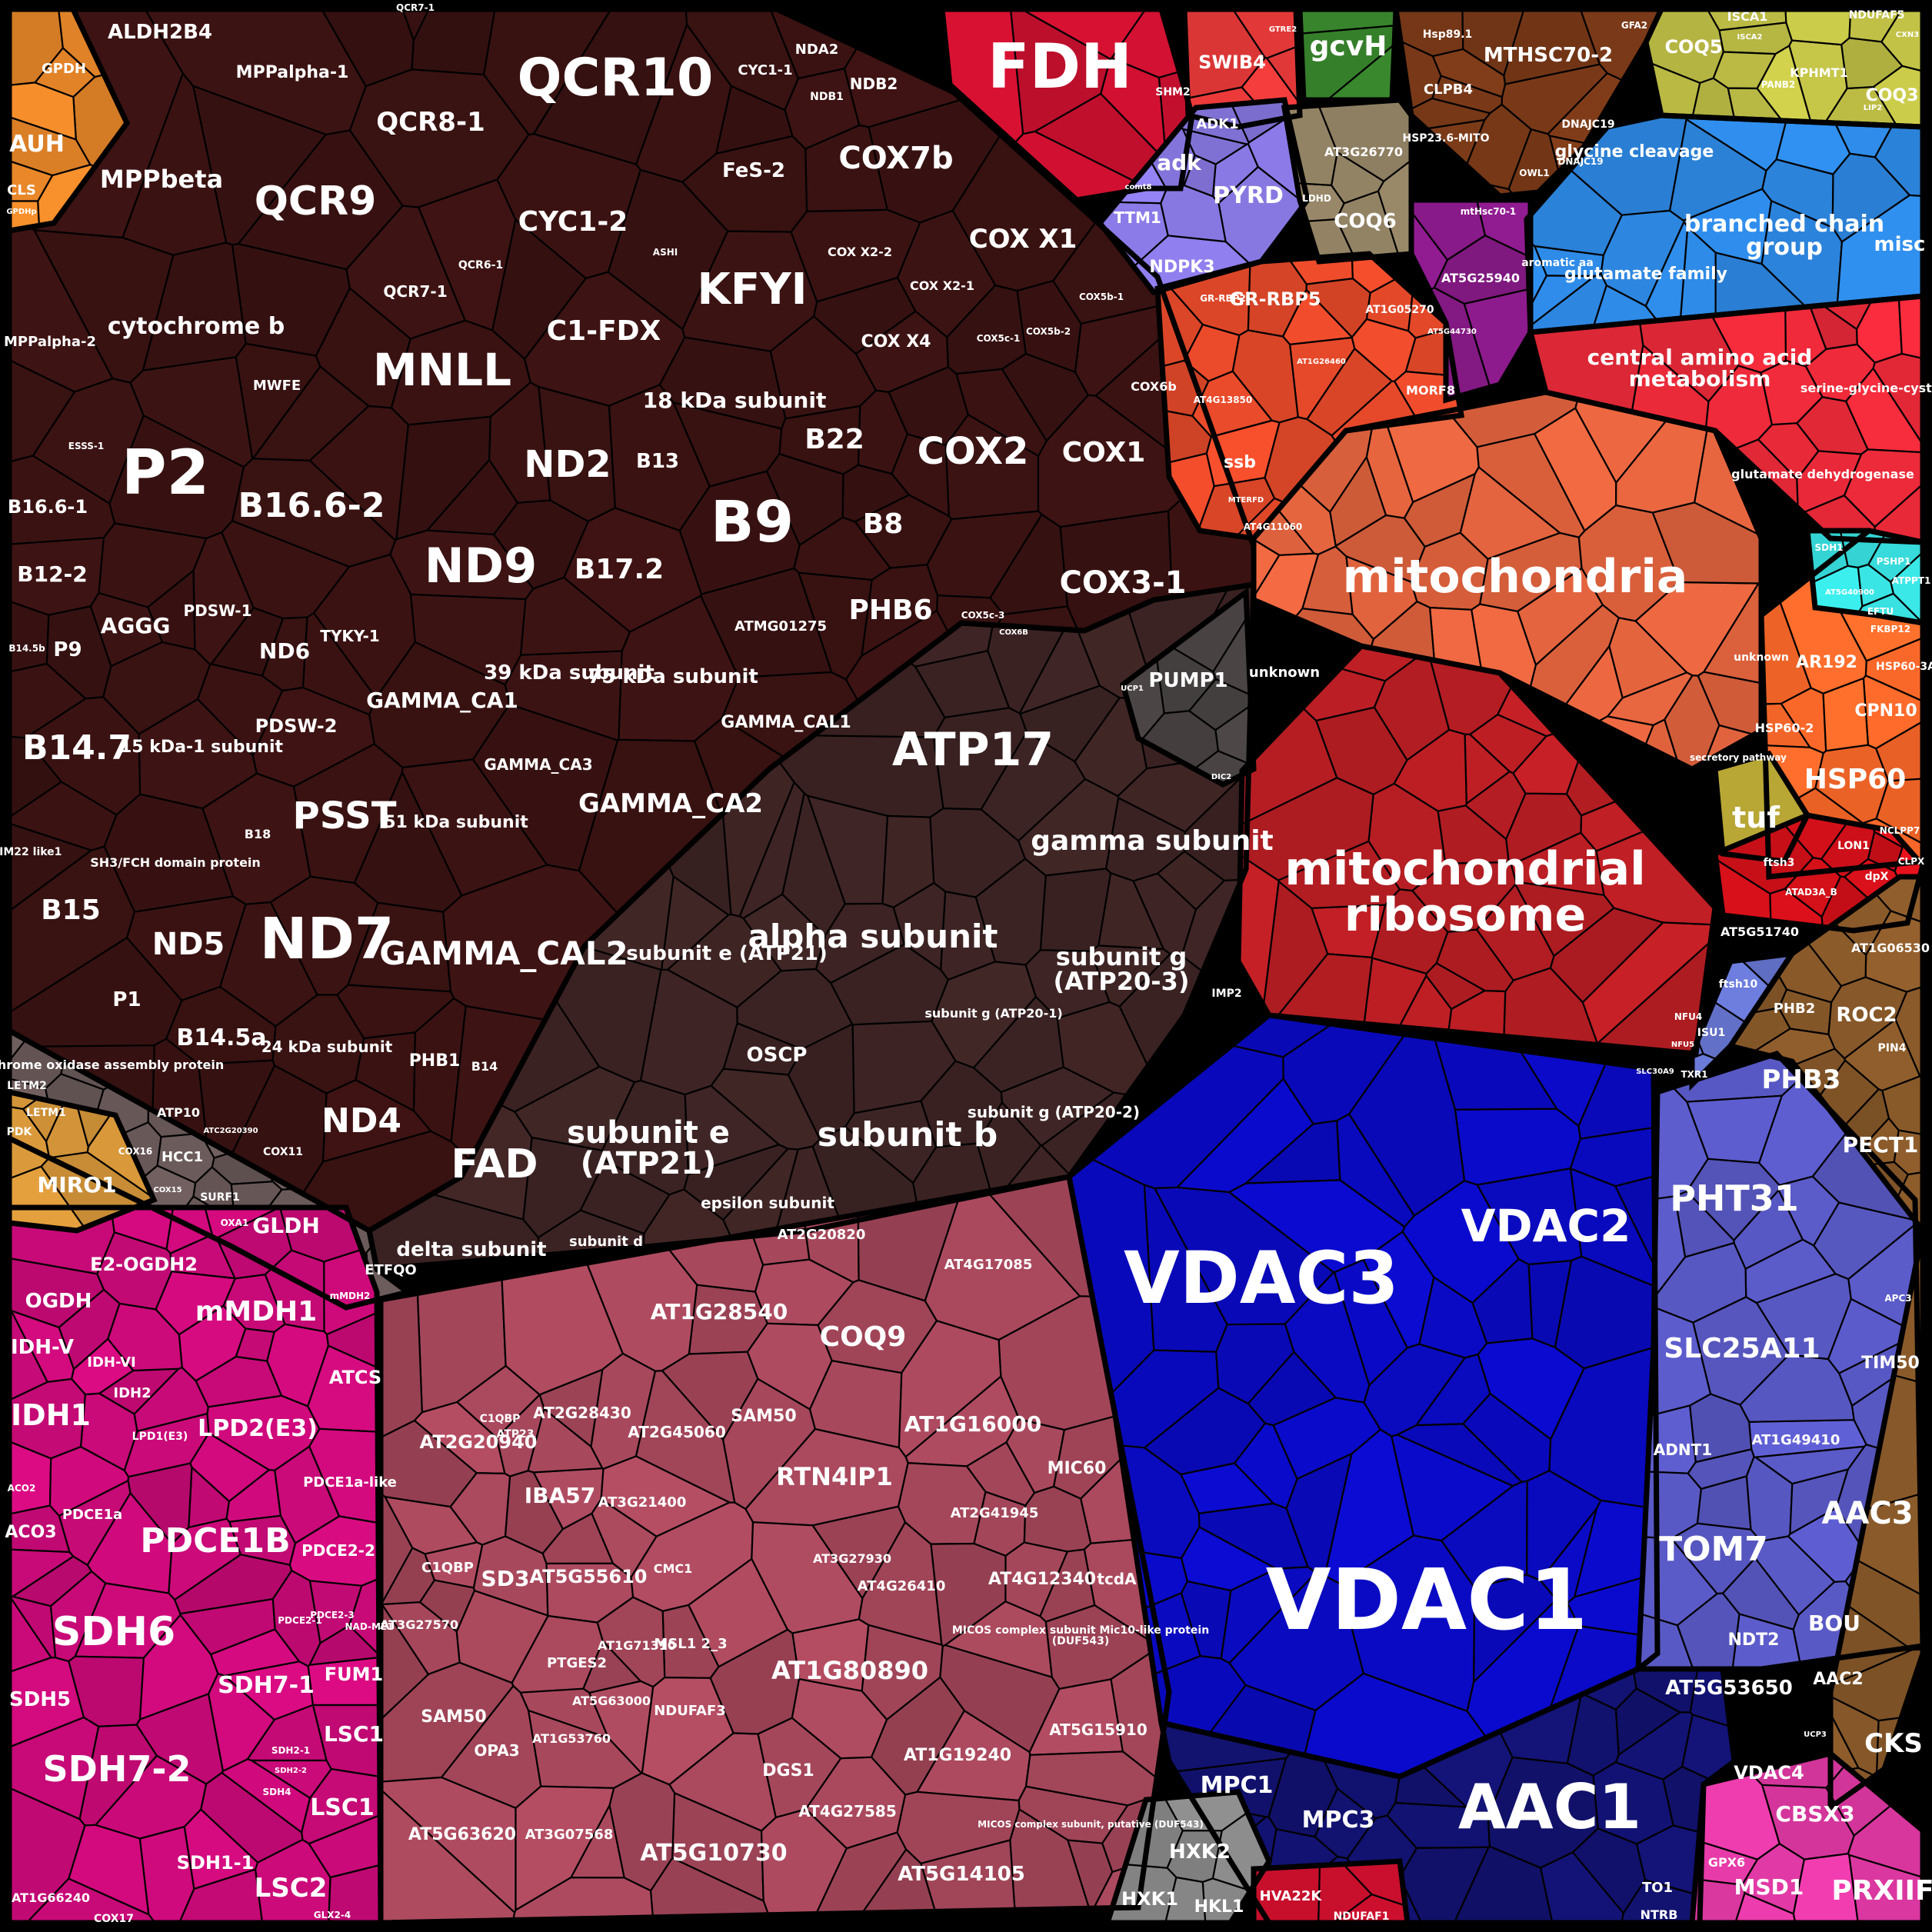  Describe the element at coordinates (786, 722) in the screenshot. I see `protein-label: GAMMA_CAL1` at that location.